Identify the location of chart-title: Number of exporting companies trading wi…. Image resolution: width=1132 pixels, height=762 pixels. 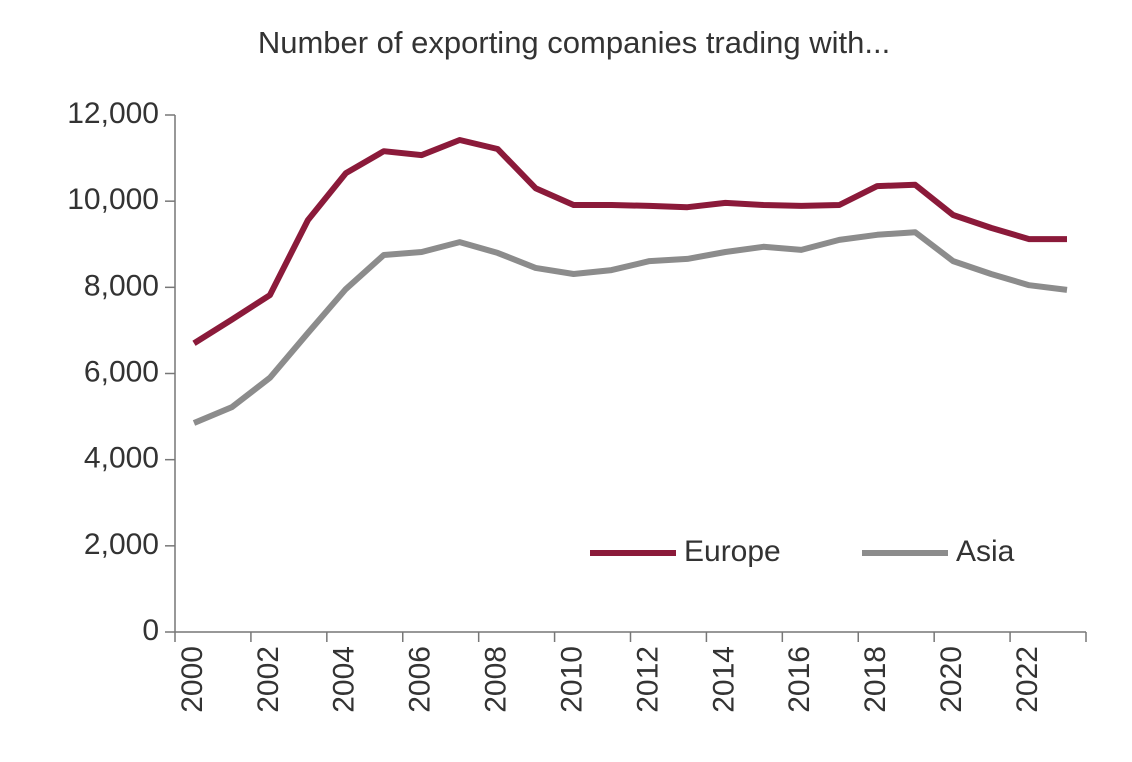
(574, 42).